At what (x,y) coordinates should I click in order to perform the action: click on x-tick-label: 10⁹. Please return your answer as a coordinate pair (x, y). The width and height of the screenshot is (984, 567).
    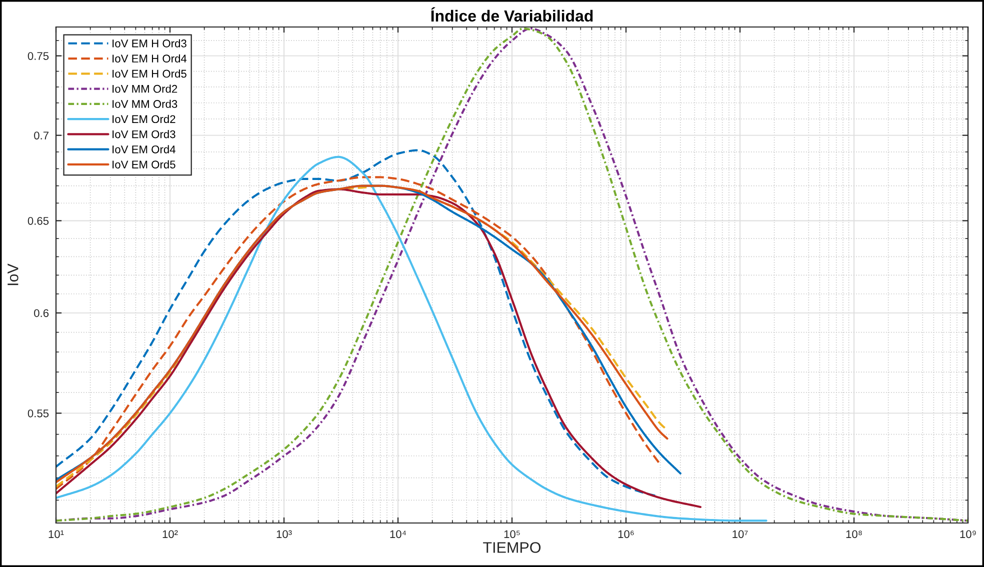
    Looking at the image, I should click on (968, 534).